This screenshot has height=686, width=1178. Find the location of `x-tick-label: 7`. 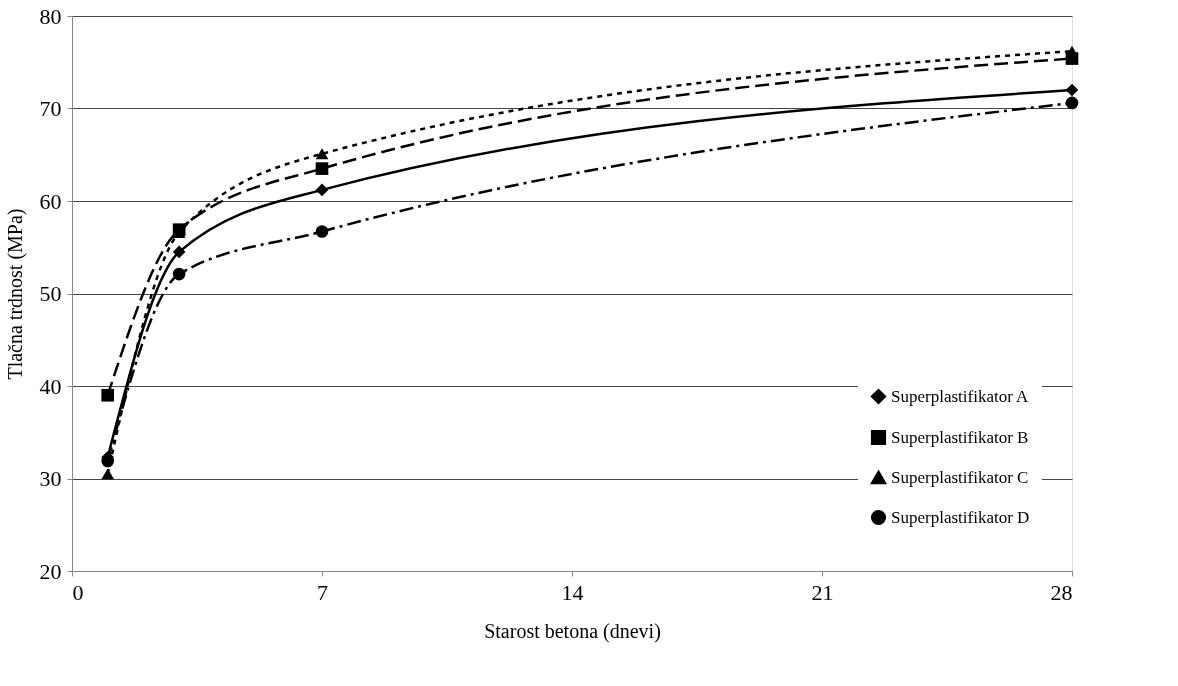

x-tick-label: 7 is located at coordinates (322, 592).